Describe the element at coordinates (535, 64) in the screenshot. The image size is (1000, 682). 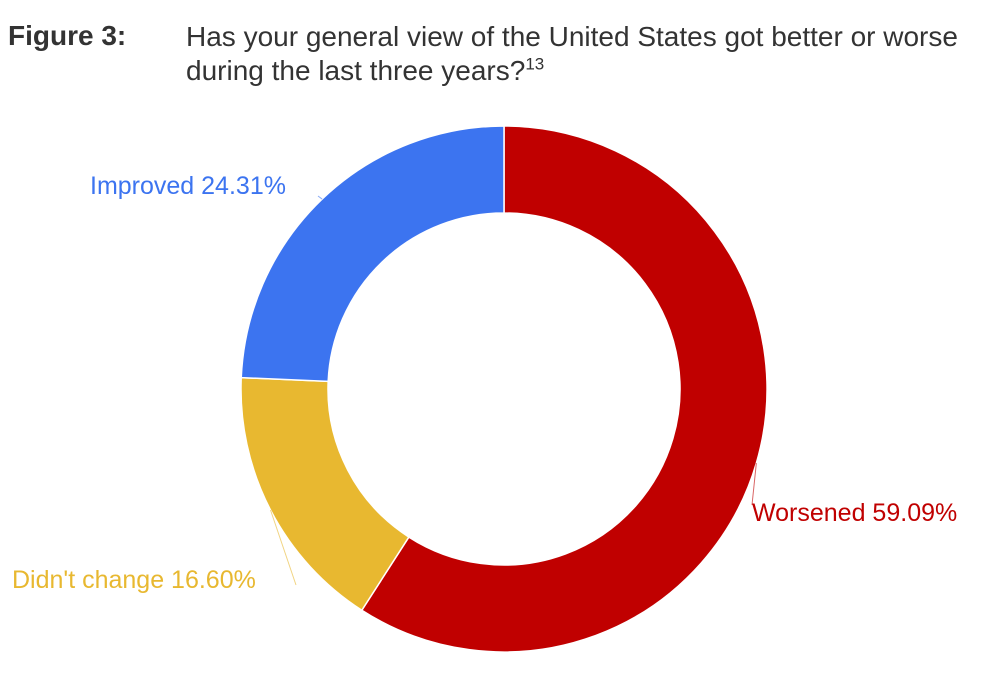
I see `footnote-ref: 13` at that location.